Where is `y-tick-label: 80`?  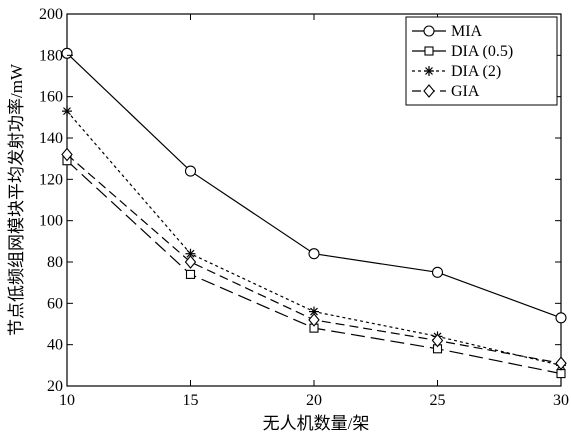 y-tick-label: 80 is located at coordinates (55, 262).